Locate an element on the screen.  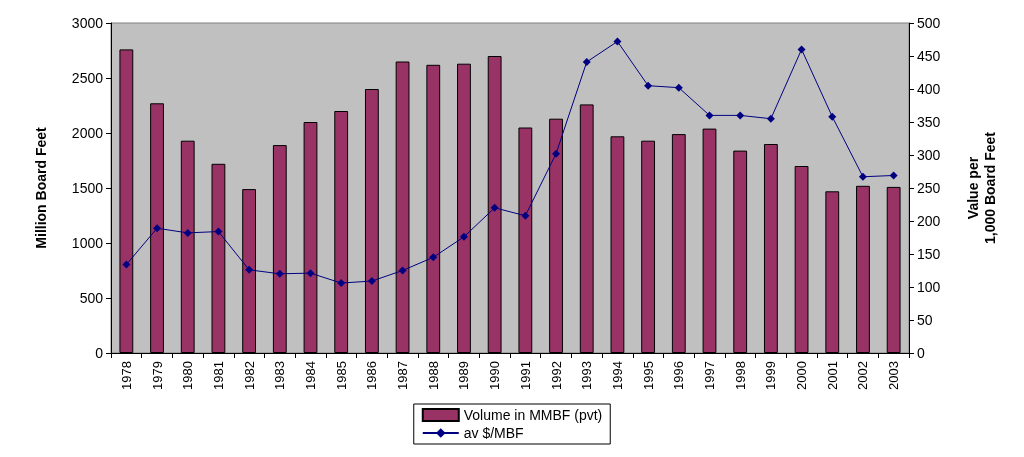
x-tick-label: 1983 is located at coordinates (280, 375).